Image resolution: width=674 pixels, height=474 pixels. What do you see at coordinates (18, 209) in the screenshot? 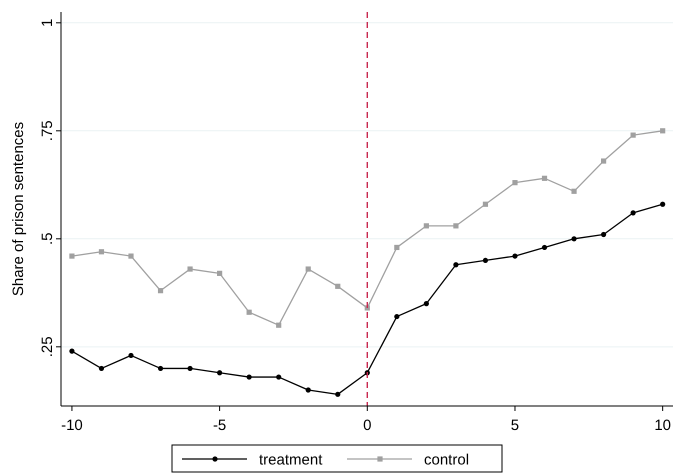
I see `y-axis-title: Share of prison sentences` at bounding box center [18, 209].